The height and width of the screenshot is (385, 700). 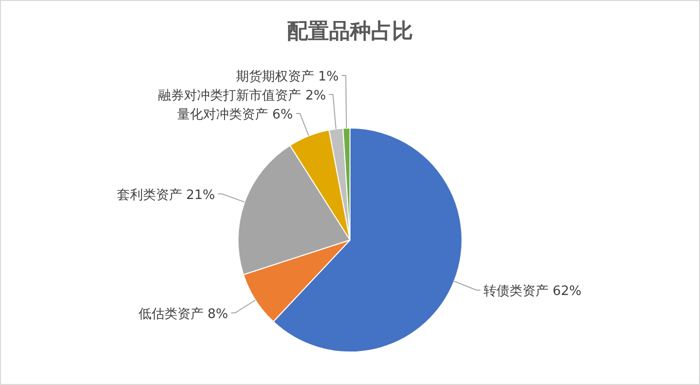 I want to click on slice-label: 期货期权资产 1%, so click(x=287, y=77).